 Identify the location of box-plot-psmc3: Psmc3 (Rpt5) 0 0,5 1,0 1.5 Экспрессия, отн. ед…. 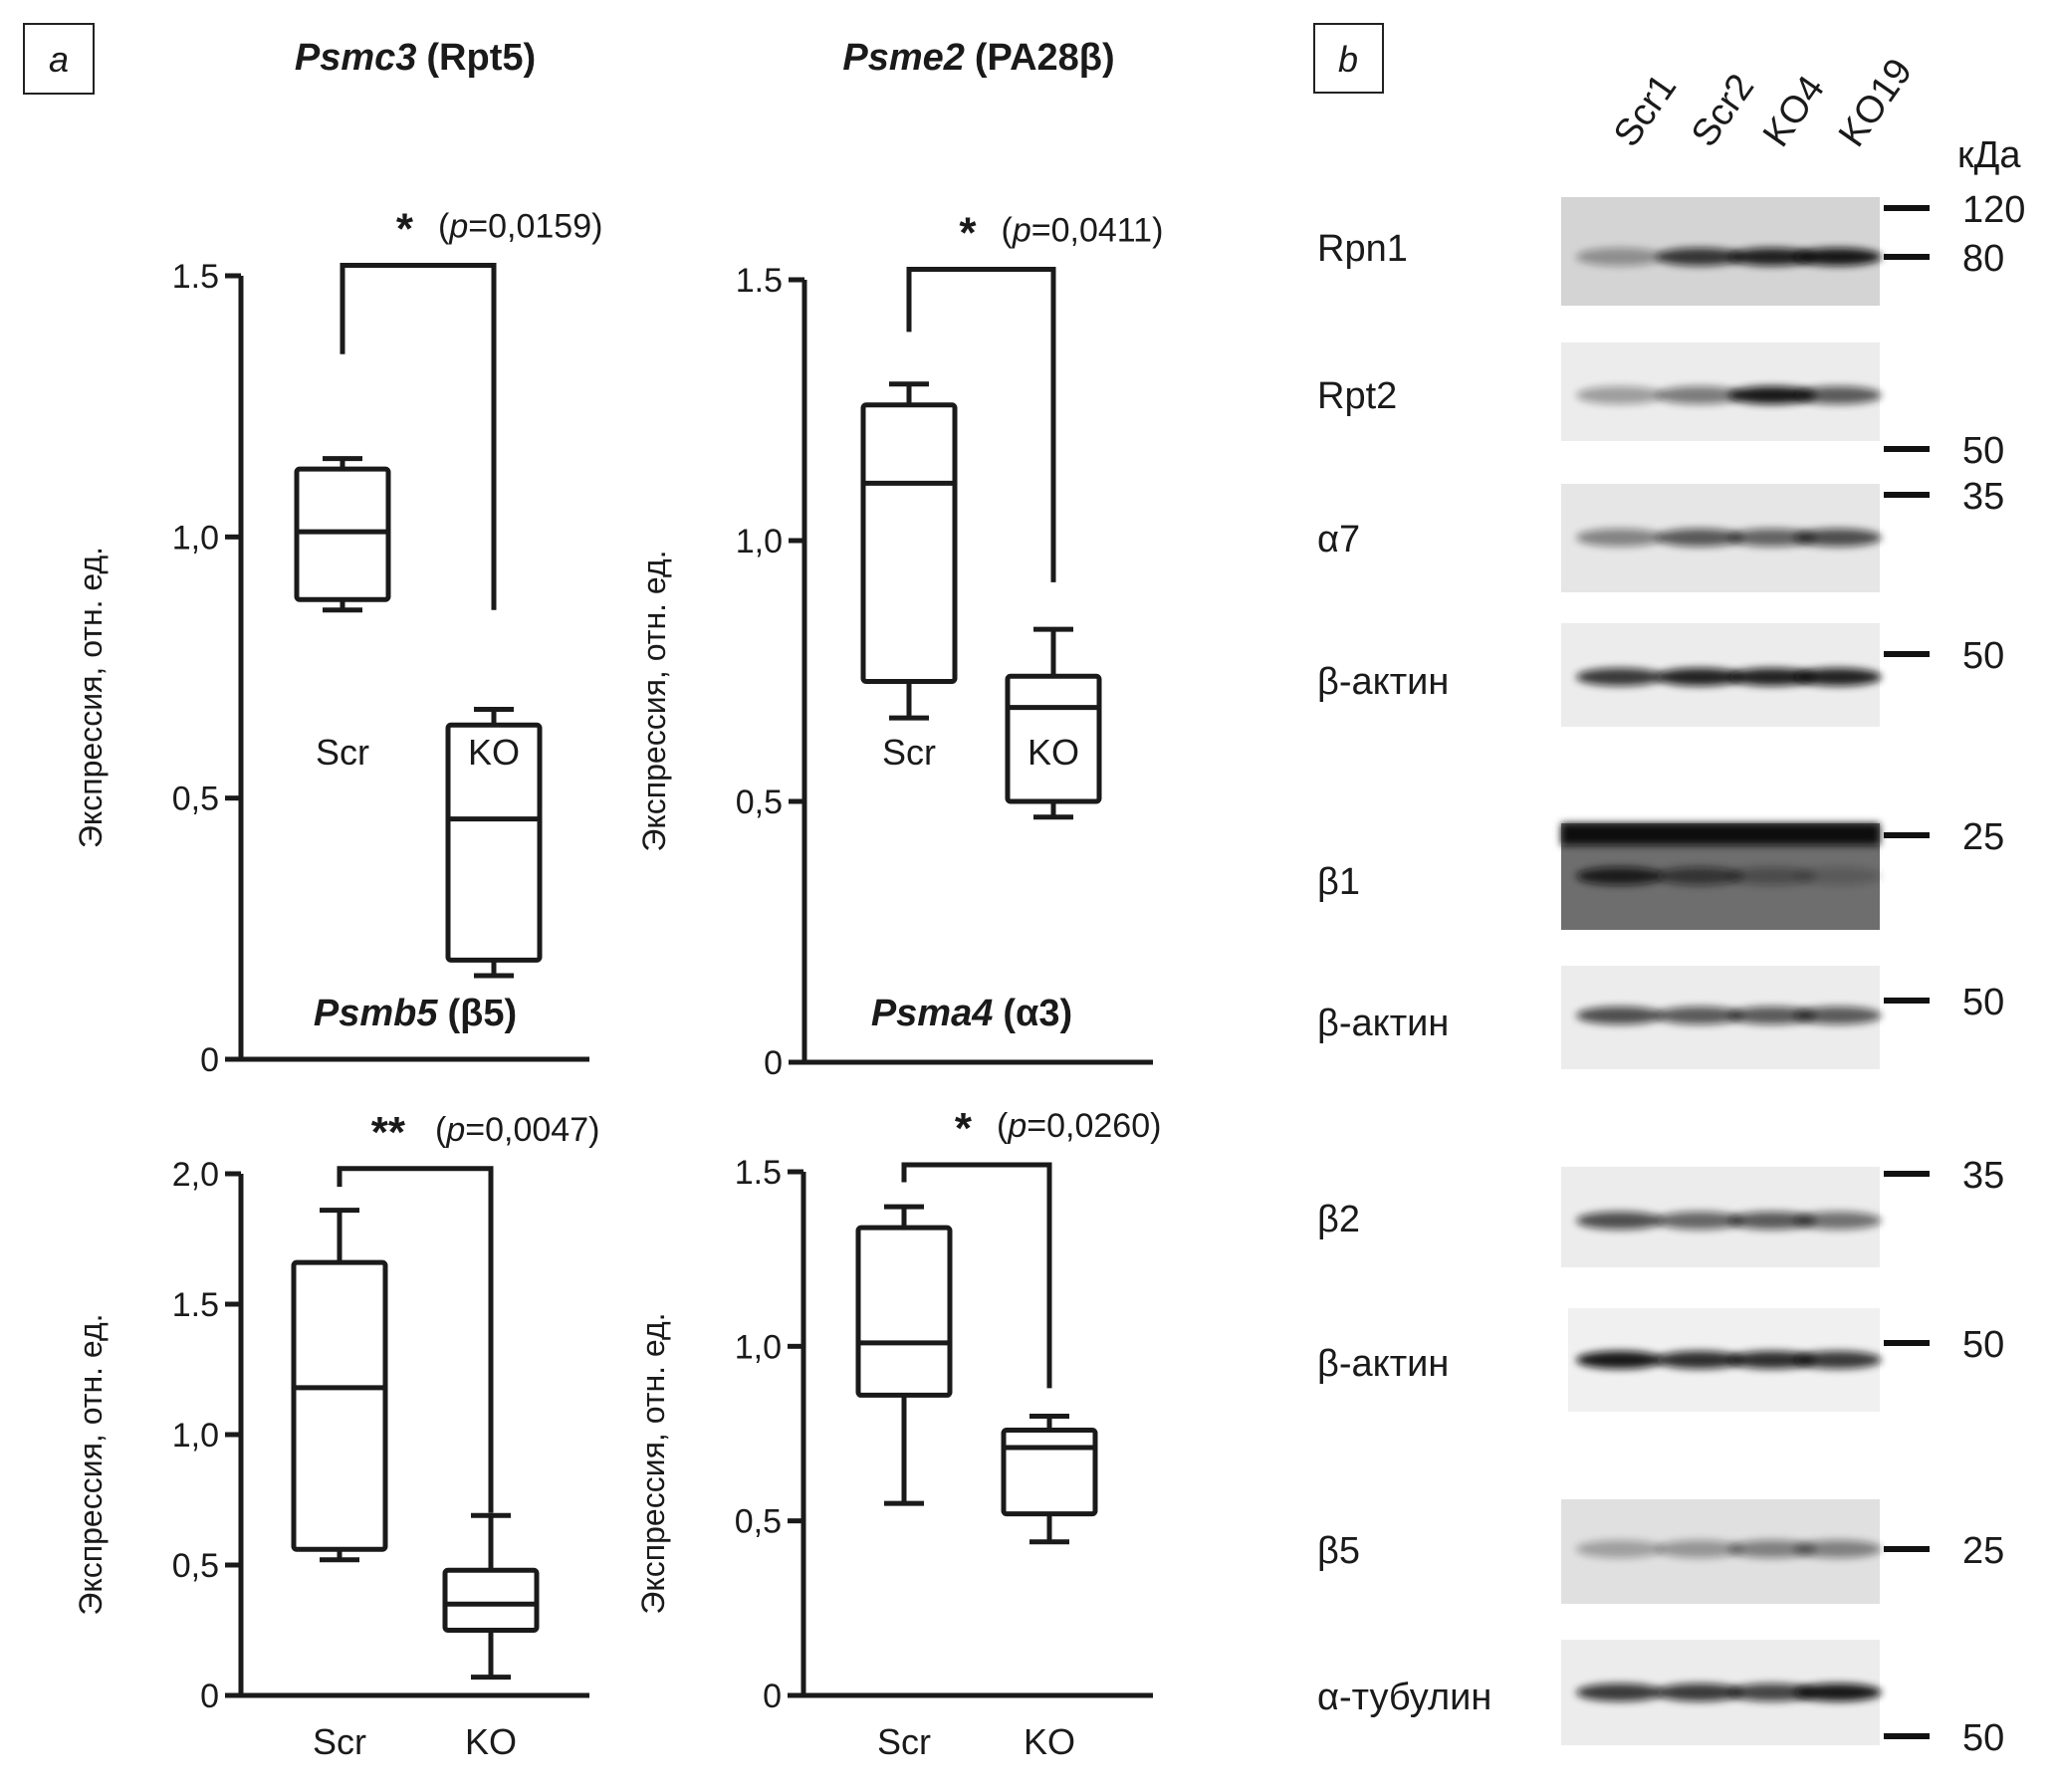
(338, 558).